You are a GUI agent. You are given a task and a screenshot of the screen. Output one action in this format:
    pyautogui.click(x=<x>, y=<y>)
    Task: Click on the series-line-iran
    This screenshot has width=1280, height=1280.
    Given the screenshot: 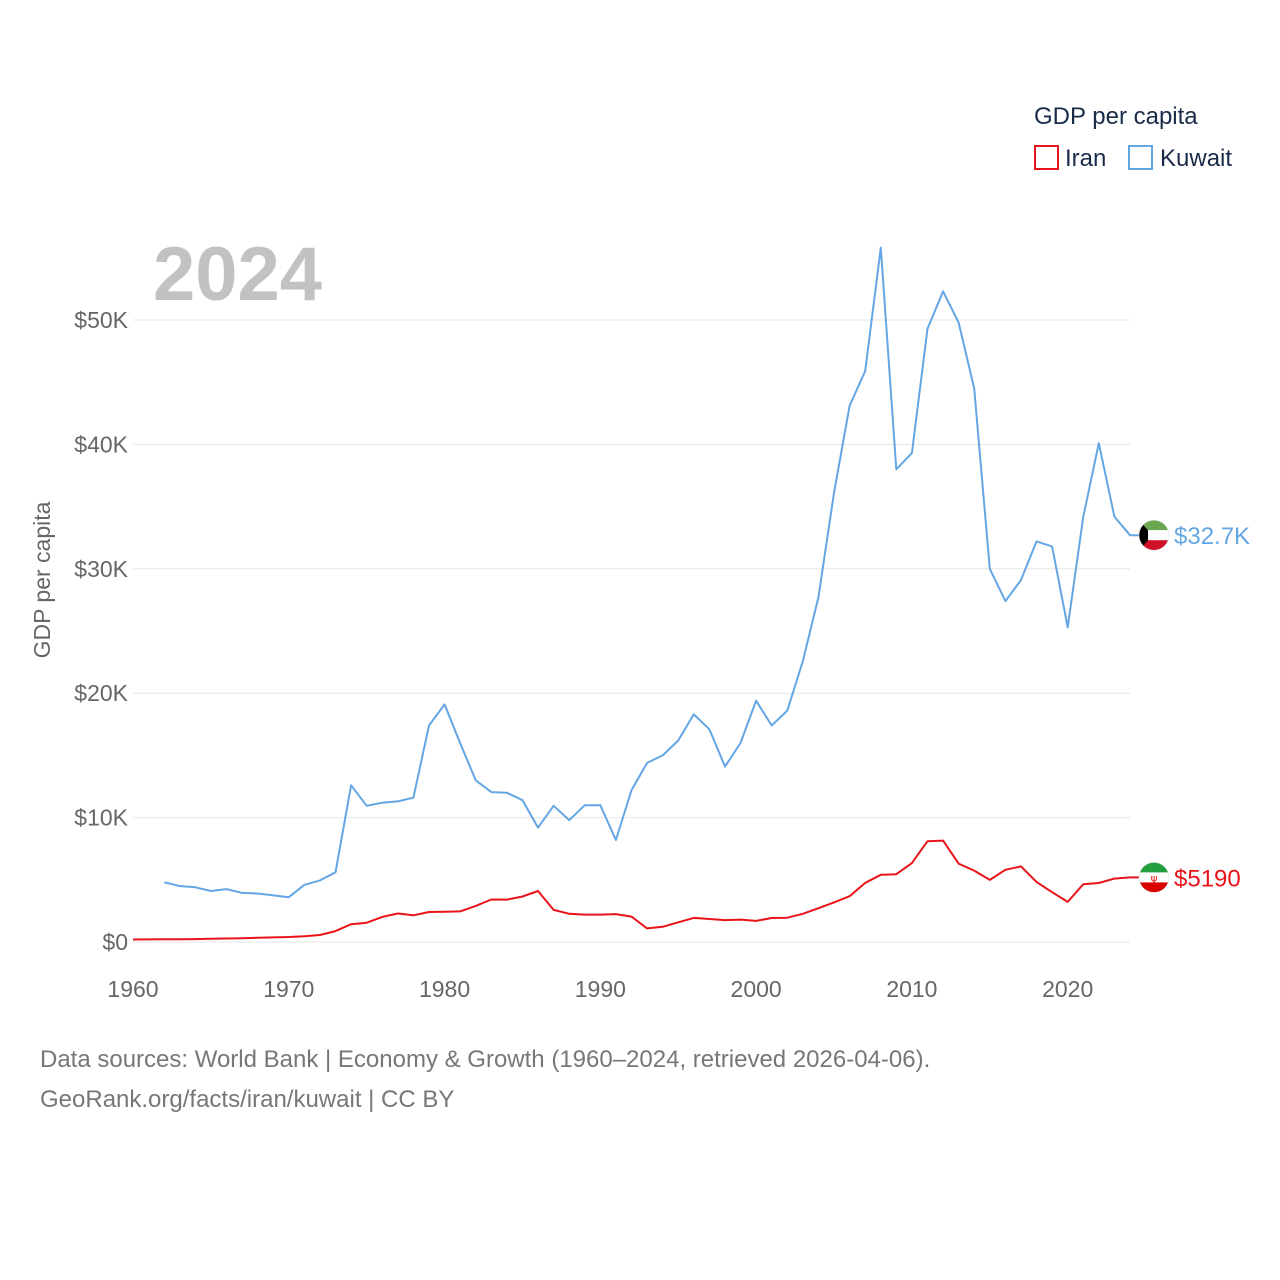 What is the action you would take?
    pyautogui.click(x=643, y=890)
    